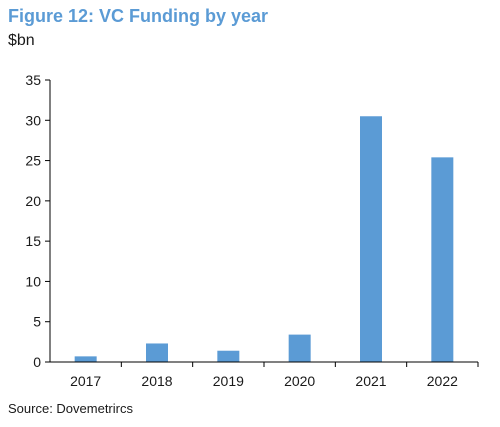 This screenshot has width=500, height=427. What do you see at coordinates (156, 381) in the screenshot?
I see `x-tick-label-2018: 2018` at bounding box center [156, 381].